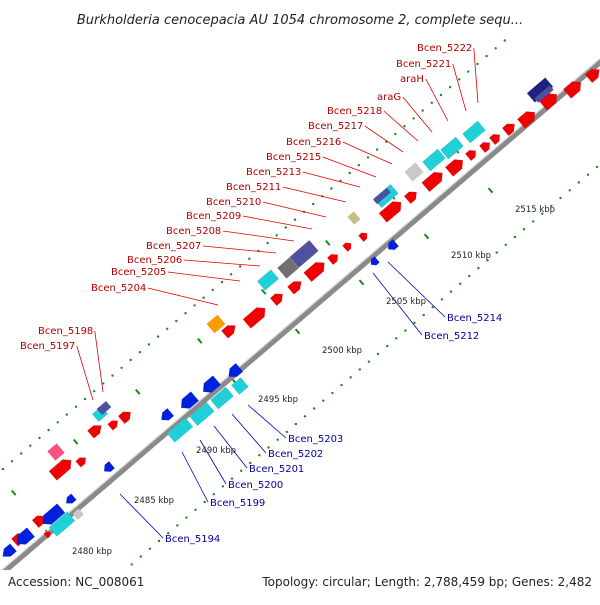 This screenshot has height=605, width=600. What do you see at coordinates (233, 202) in the screenshot?
I see `gene-label: Bcen_5210` at bounding box center [233, 202].